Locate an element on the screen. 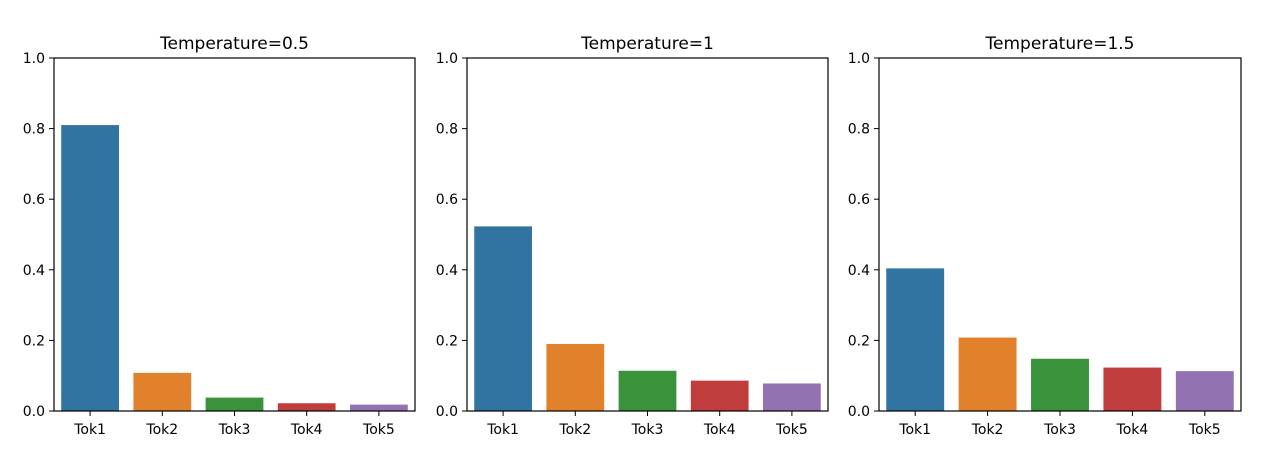 This screenshot has height=463, width=1276. chart-title: Temperature=0.5 is located at coordinates (234, 44).